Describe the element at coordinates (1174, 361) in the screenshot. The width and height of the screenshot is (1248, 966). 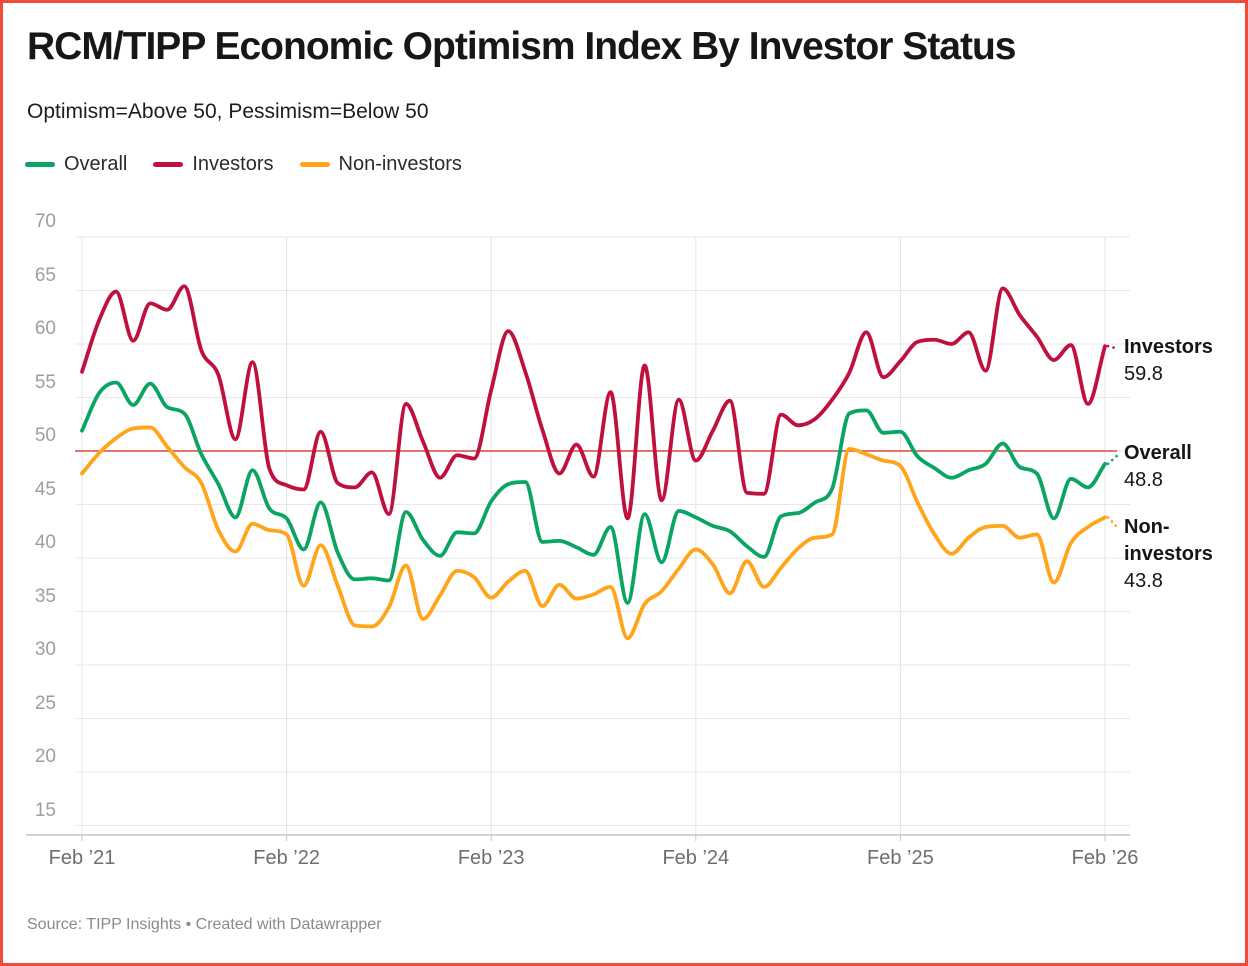
I see `series-end-label-investors: Investors 59.8` at that location.